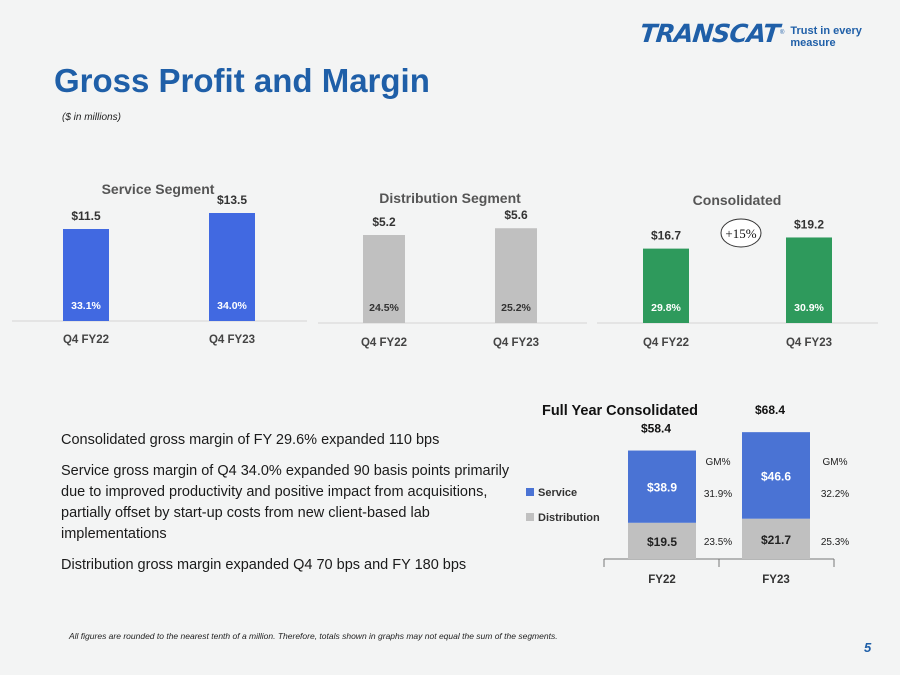 This screenshot has width=900, height=675. I want to click on distribution-value-label-1: $5.2, so click(384, 222).